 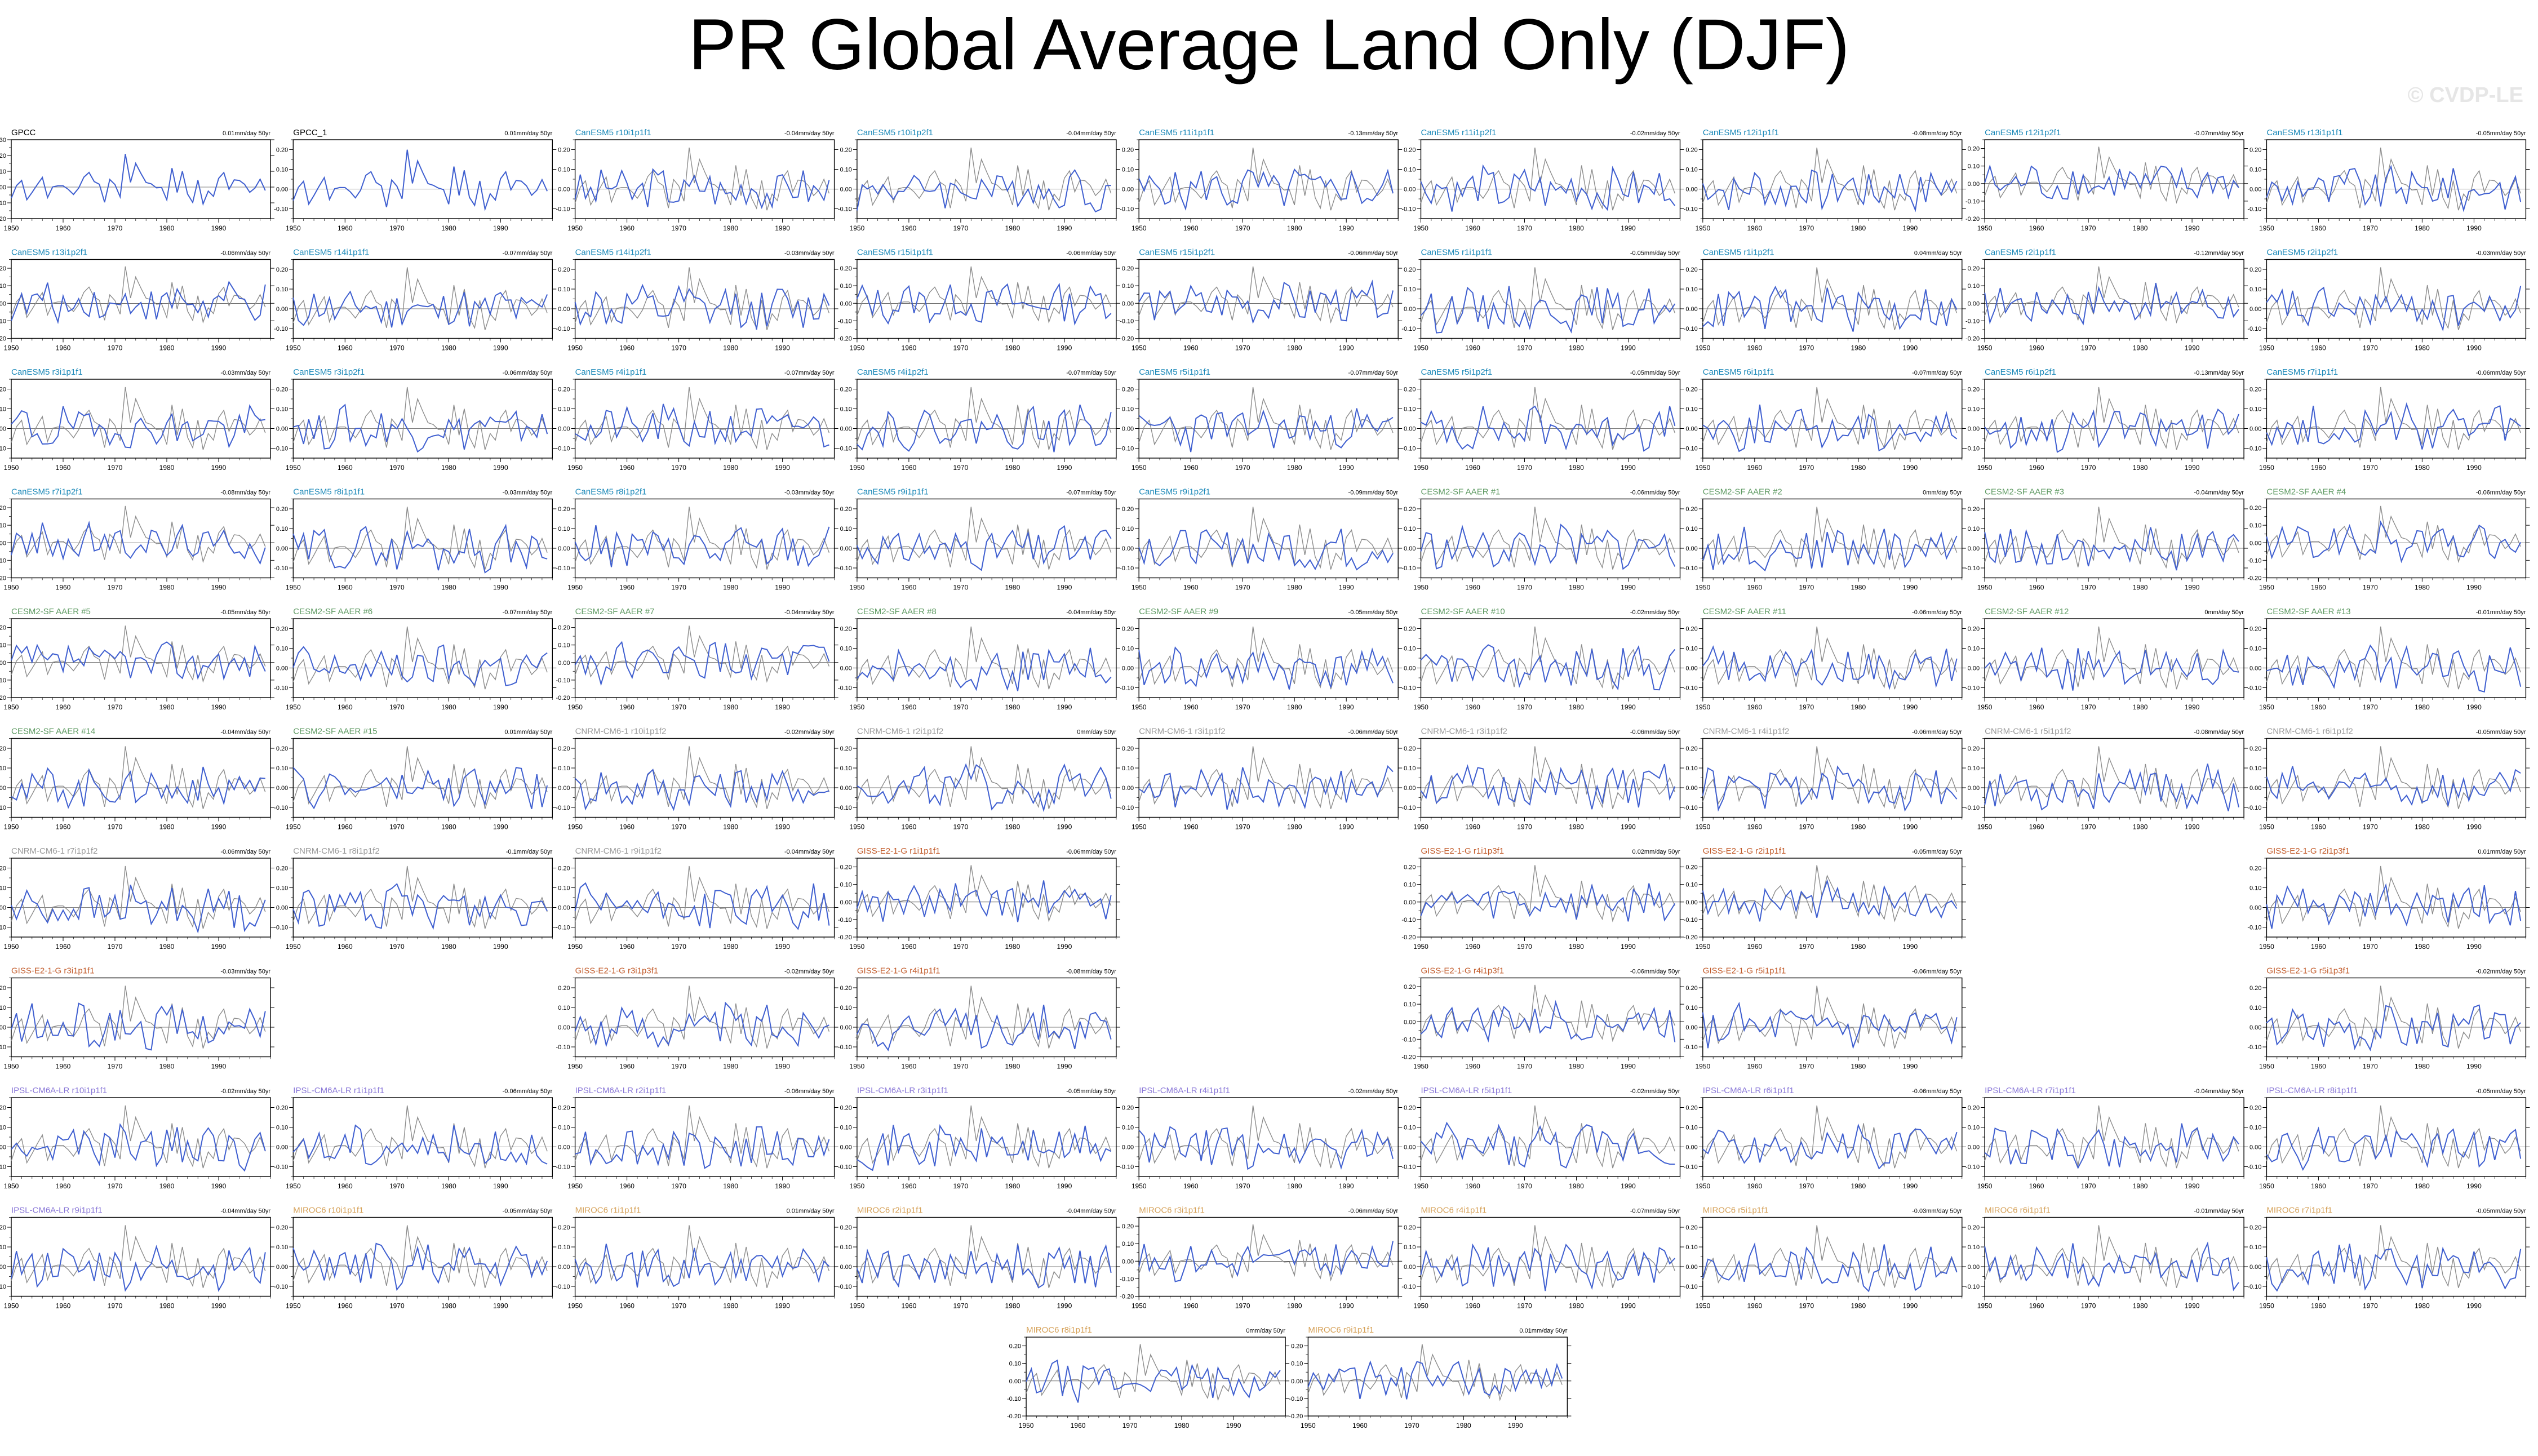 I want to click on panel-title: IPSL-CM6A-LR r4i1p1f1, so click(x=1184, y=1090).